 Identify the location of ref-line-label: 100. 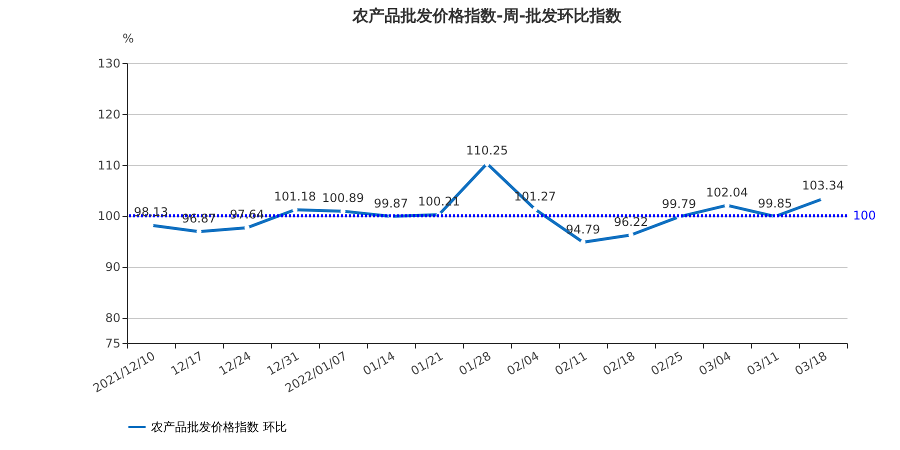
(864, 215).